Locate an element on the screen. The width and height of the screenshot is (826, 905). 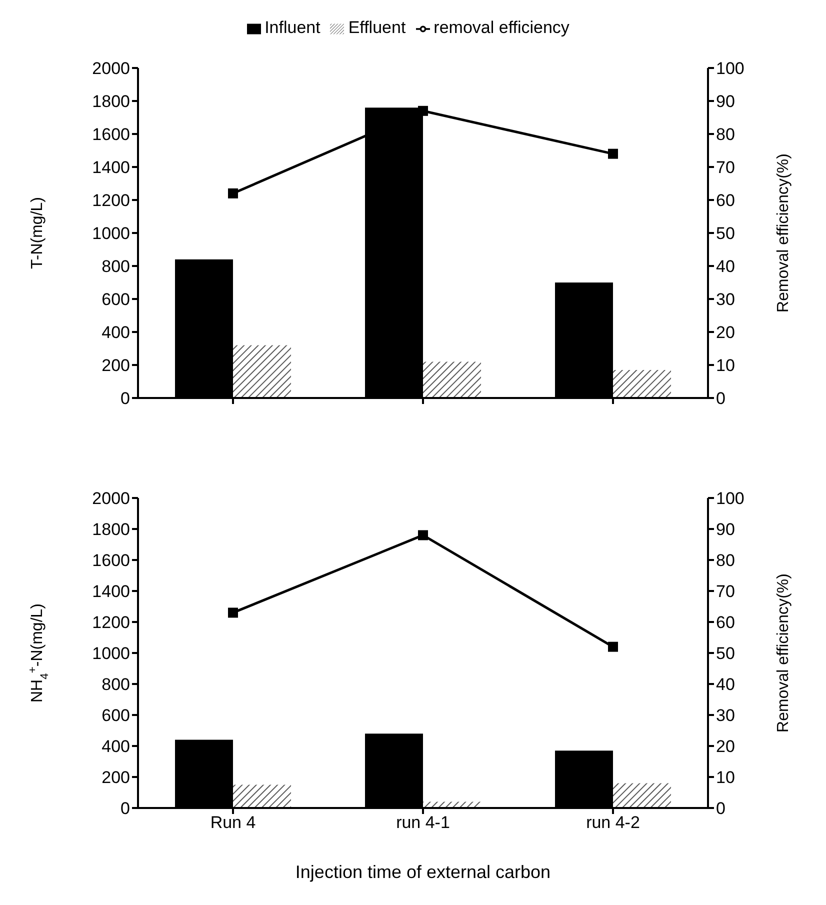
x-axis-title: Injection time of external carbon is located at coordinates (423, 872).